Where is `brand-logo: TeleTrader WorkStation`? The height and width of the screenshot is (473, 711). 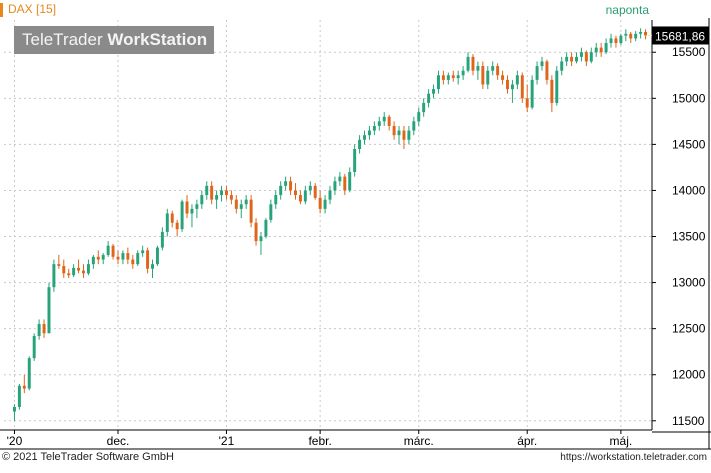
brand-logo: TeleTrader WorkStation is located at coordinates (114, 40).